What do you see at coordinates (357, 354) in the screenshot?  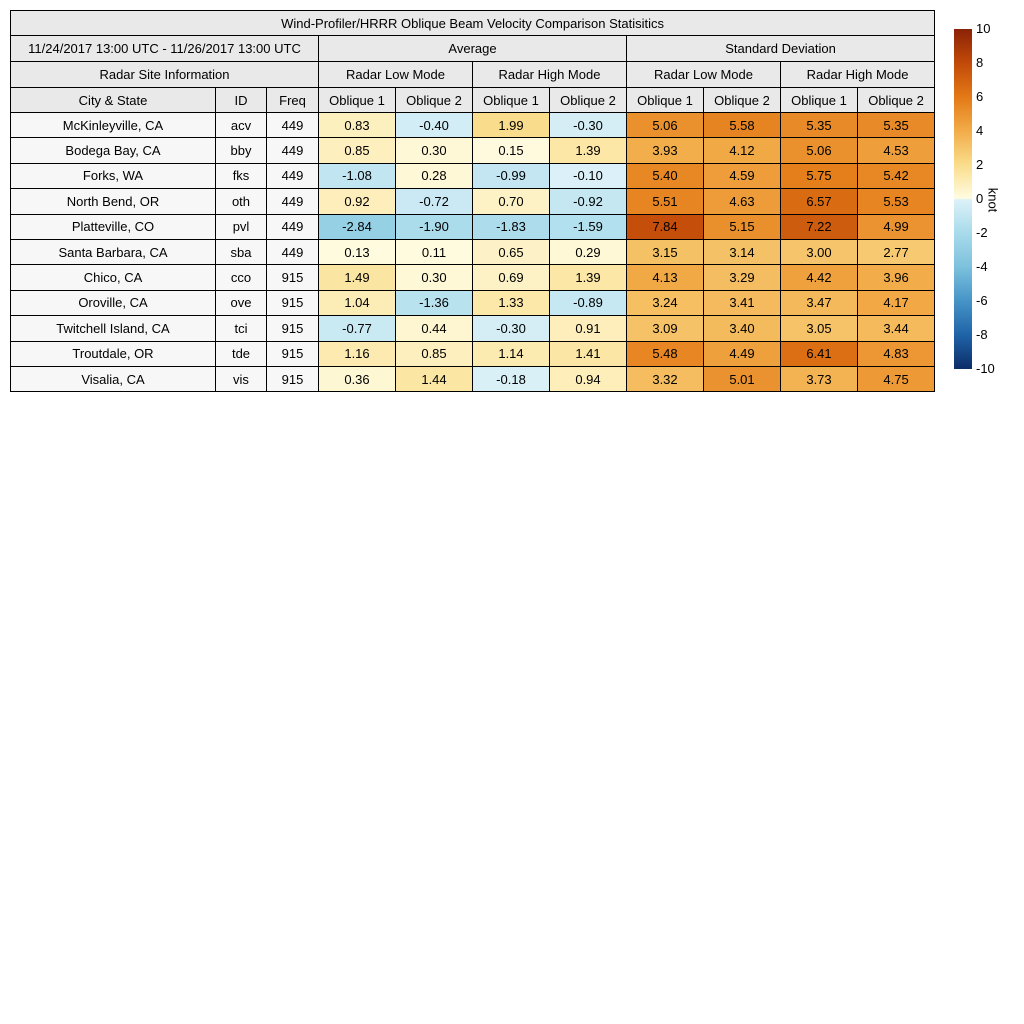 I see `value-cell: 1.16` at bounding box center [357, 354].